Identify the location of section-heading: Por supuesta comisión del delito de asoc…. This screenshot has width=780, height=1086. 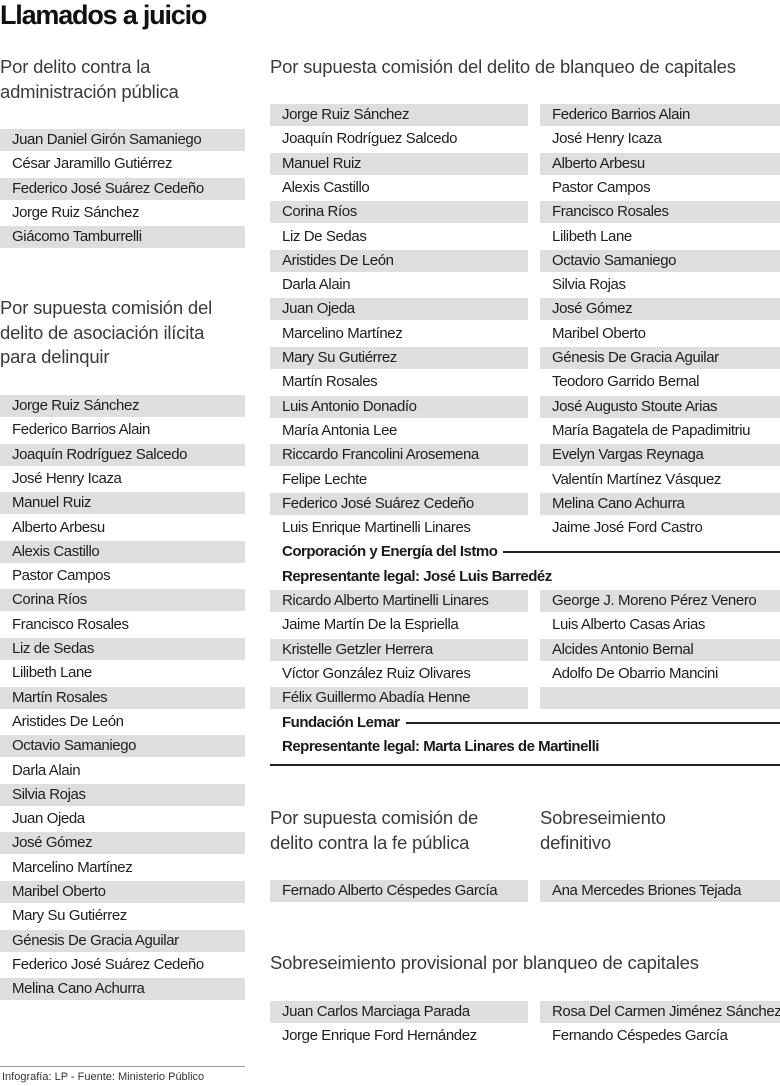
(106, 332).